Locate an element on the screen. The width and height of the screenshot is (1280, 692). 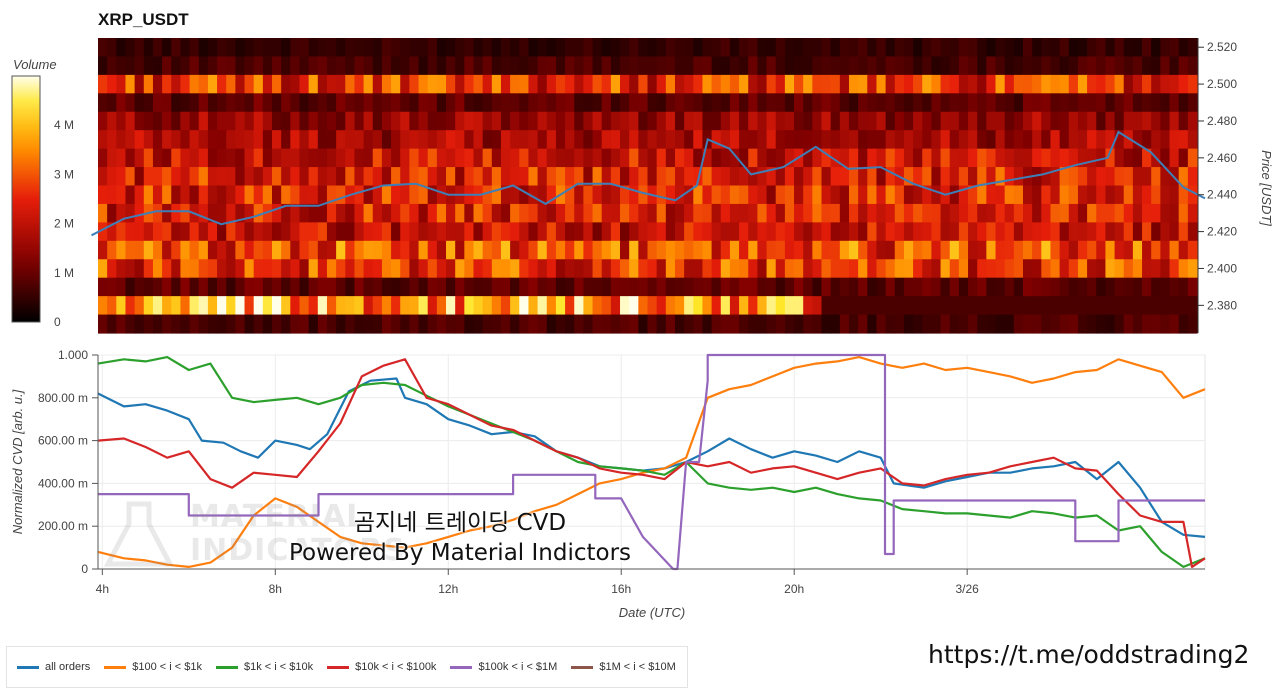
telegram-link: https://t.me/oddstrading2 is located at coordinates (1089, 654).